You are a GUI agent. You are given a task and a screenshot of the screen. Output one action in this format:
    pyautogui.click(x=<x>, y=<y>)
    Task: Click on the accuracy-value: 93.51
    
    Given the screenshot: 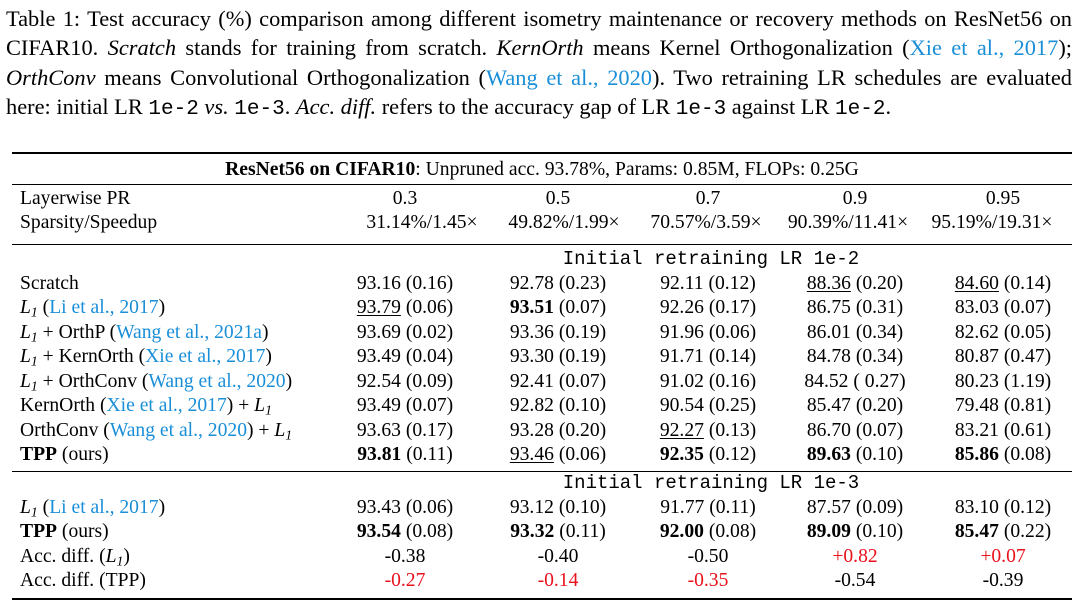 What is the action you would take?
    pyautogui.click(x=531, y=307)
    